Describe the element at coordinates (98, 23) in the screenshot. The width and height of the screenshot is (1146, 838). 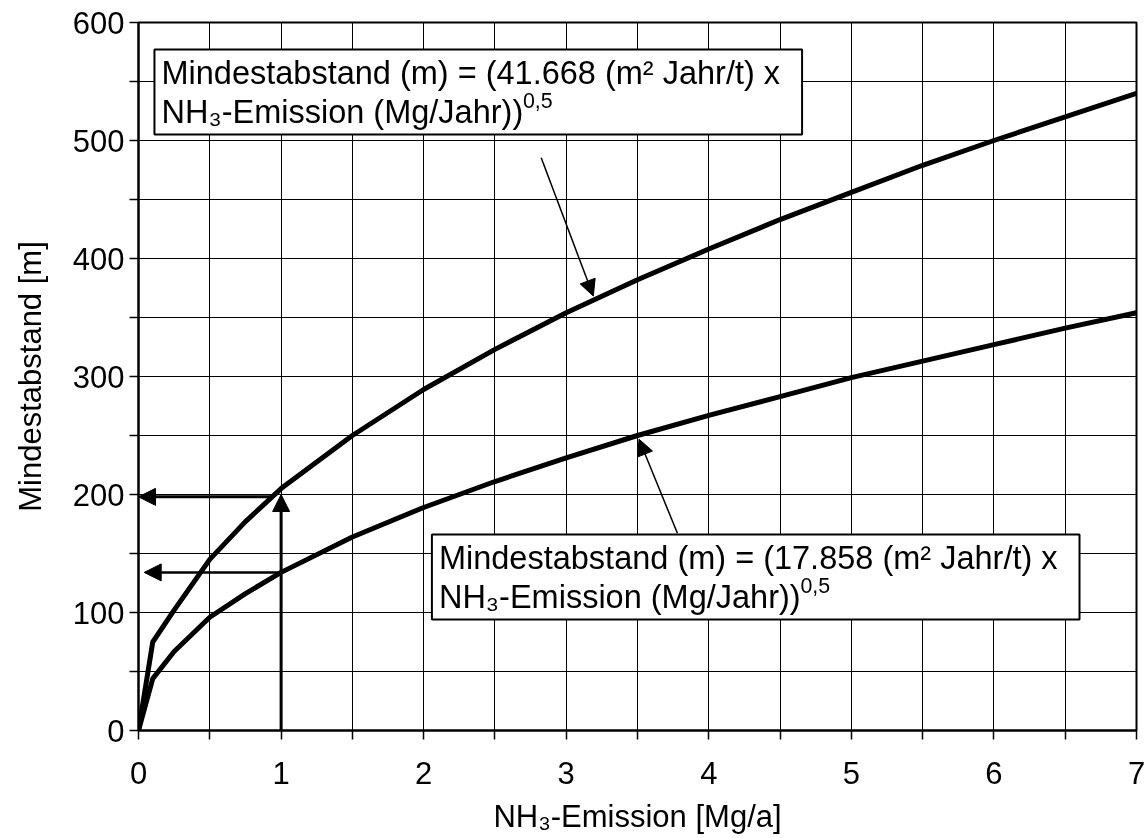
I see `y-tick-label: 600` at that location.